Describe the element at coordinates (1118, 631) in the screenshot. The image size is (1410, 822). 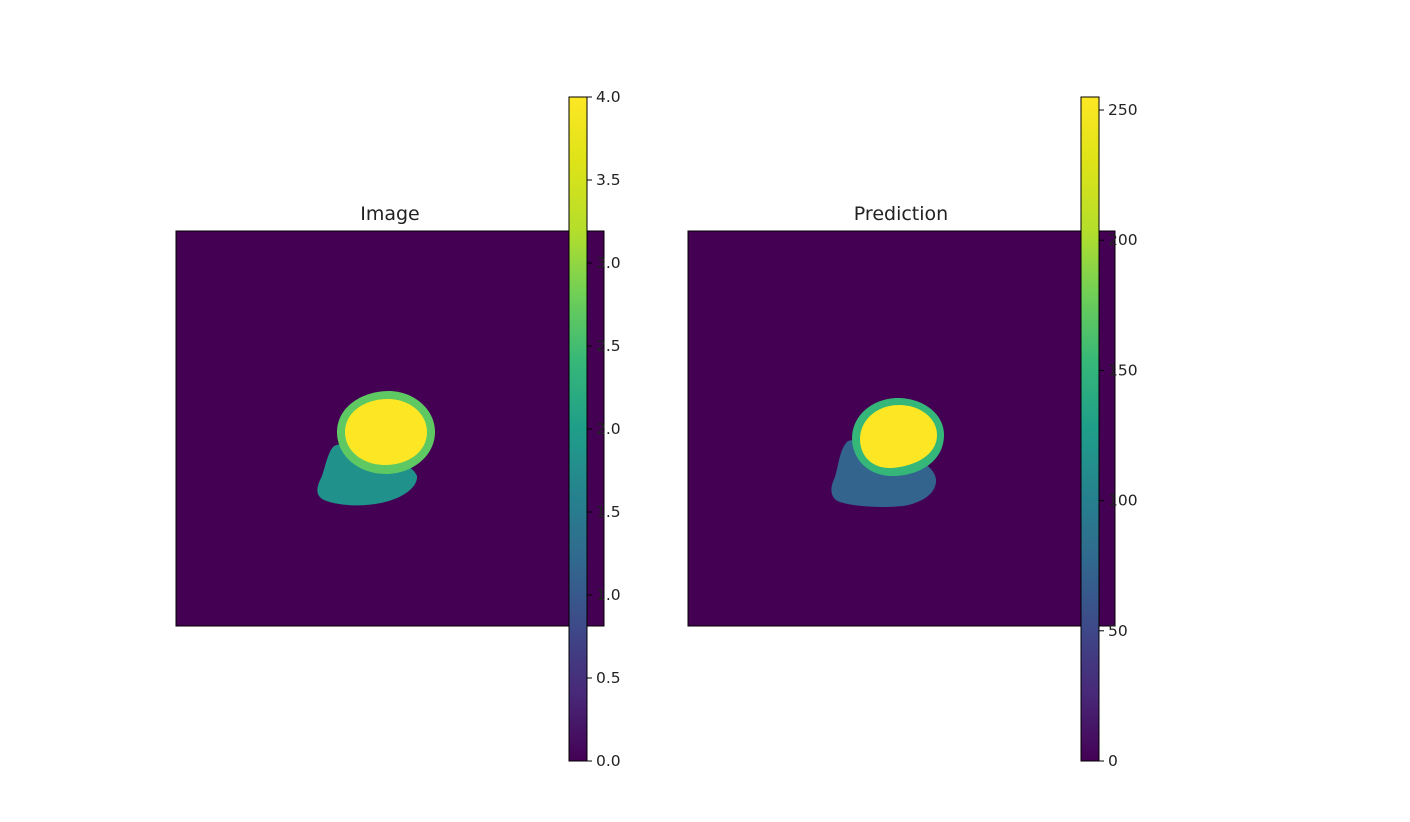
I see `prediction-colorbar-tick-label: 50` at that location.